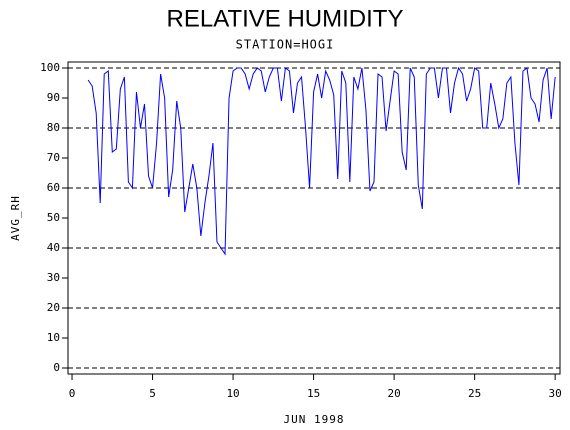 The image size is (570, 430). Describe the element at coordinates (72, 393) in the screenshot. I see `x-tick-label: 0` at that location.